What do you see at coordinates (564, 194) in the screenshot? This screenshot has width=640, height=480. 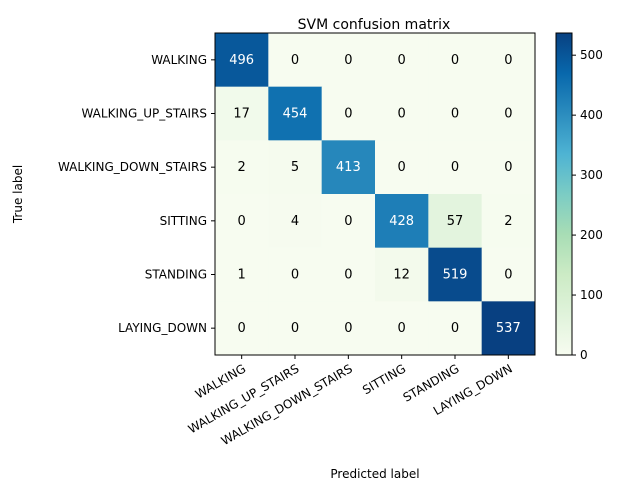 I see `colorbar` at bounding box center [564, 194].